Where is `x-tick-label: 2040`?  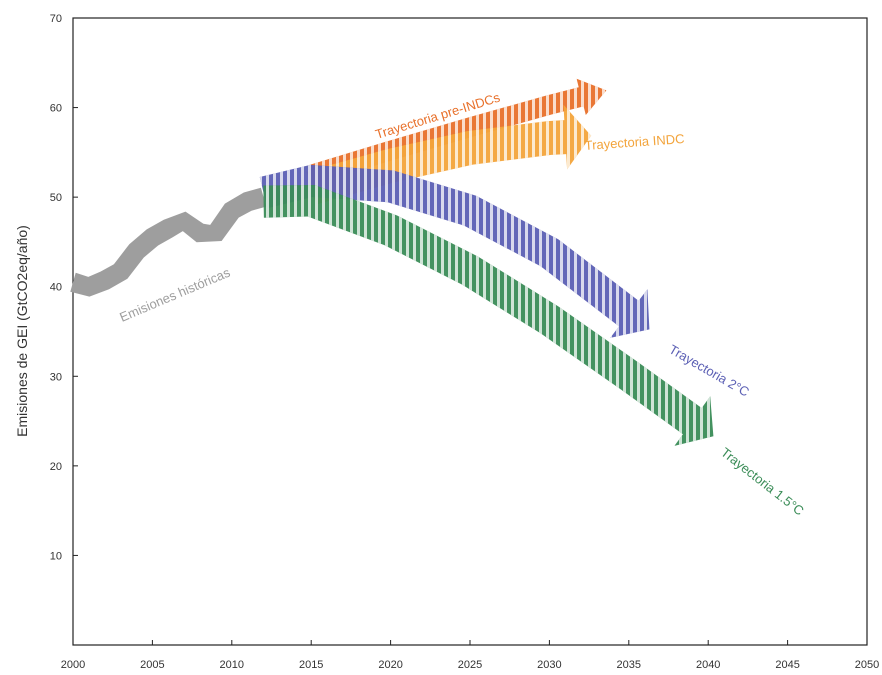
x-tick-label: 2040 is located at coordinates (708, 665).